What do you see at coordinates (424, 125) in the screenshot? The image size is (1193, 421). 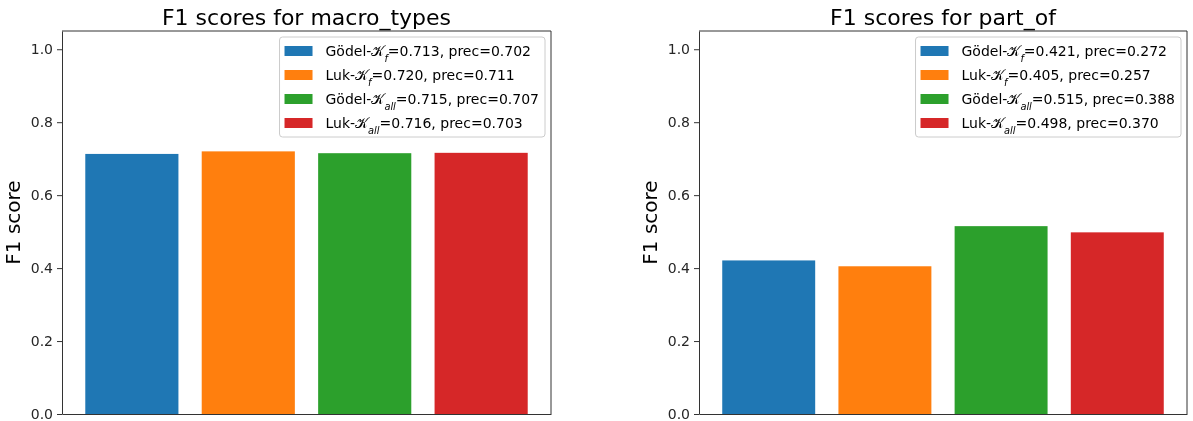 I see `legend-label: Luk-𝒦$_{all}$=0.716, prec=0.703` at bounding box center [424, 125].